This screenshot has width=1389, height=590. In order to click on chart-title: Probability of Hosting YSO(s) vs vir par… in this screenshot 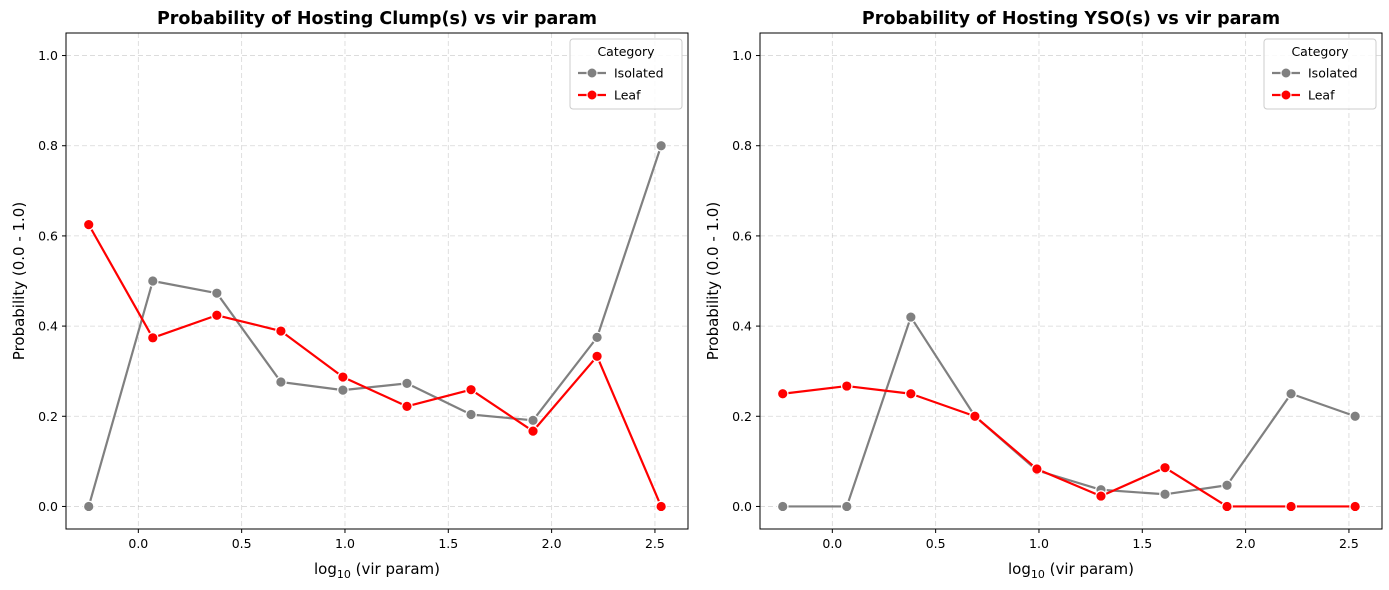, I will do `click(1071, 19)`.